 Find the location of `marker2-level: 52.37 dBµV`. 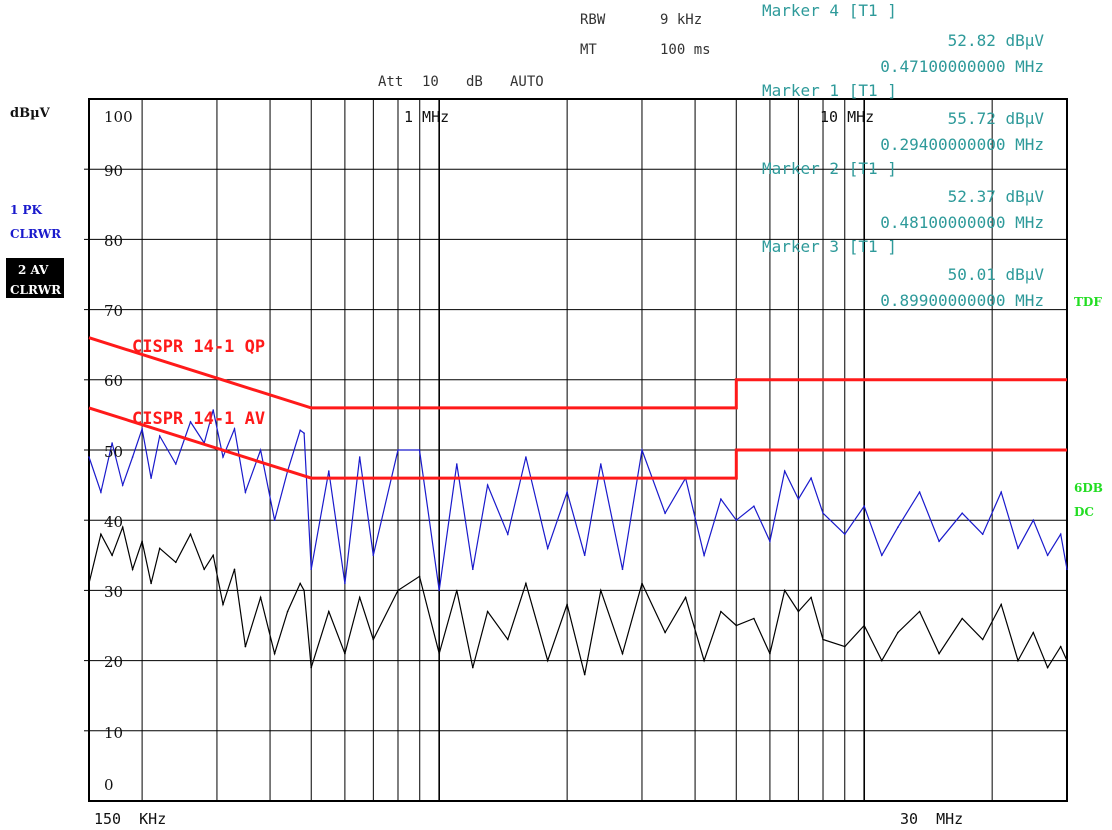

marker2-level: 52.37 dBµV is located at coordinates (996, 196).